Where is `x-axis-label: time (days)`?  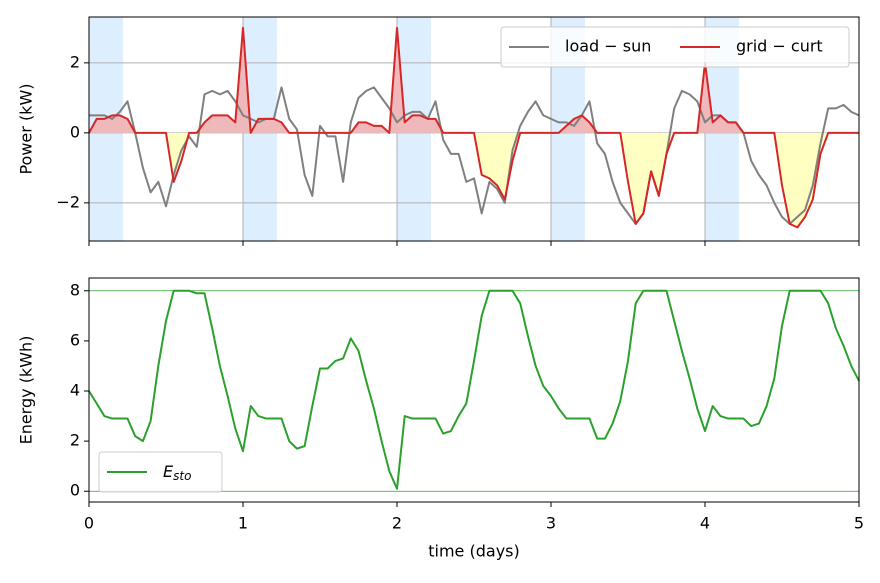
x-axis-label: time (days) is located at coordinates (473, 551).